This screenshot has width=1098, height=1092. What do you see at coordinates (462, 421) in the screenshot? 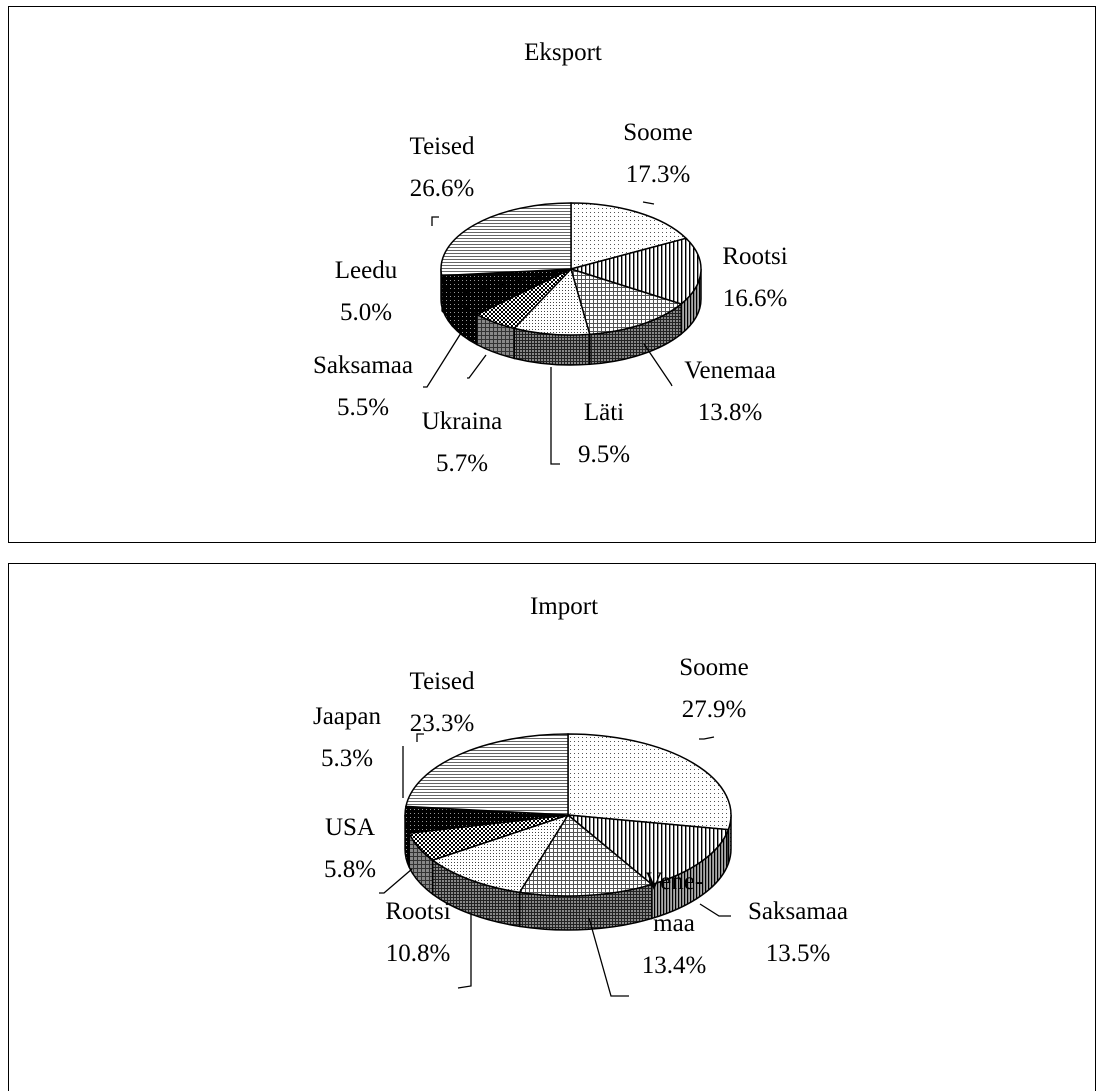
I see `slice-name-label: Ukraina` at bounding box center [462, 421].